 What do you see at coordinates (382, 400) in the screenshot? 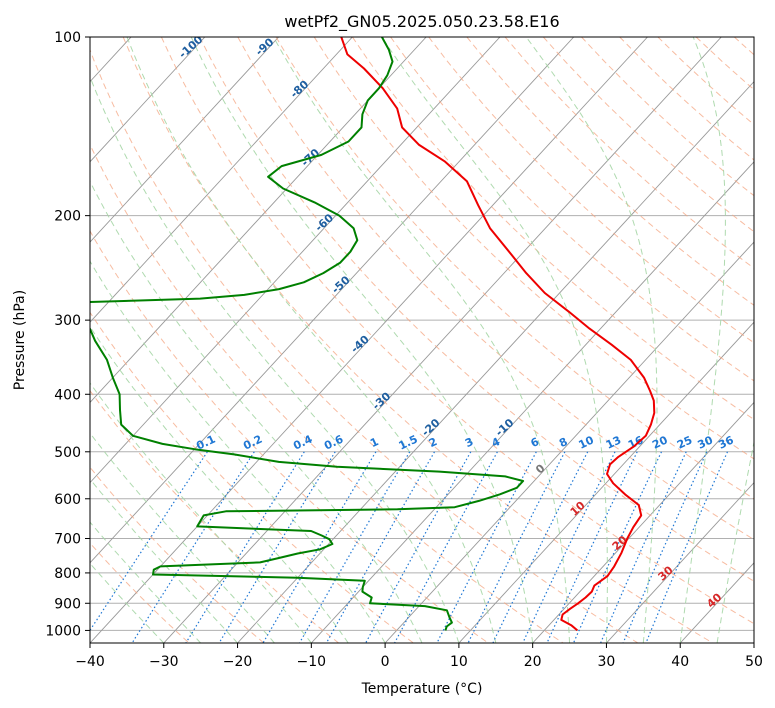
I see `isotherm-label: -30` at bounding box center [382, 400].